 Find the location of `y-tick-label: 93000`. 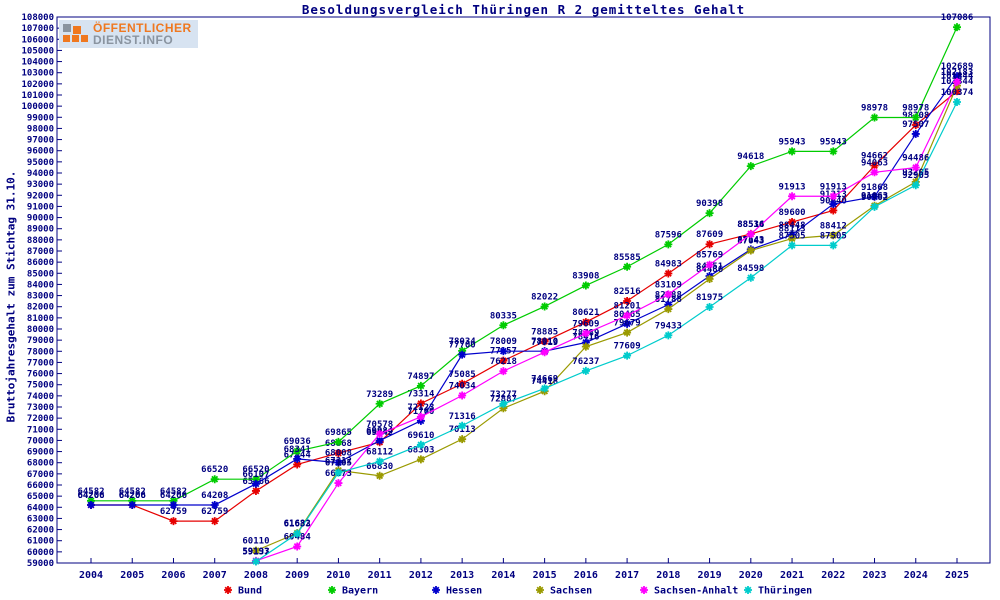

y-tick-label: 93000 is located at coordinates (40, 185).